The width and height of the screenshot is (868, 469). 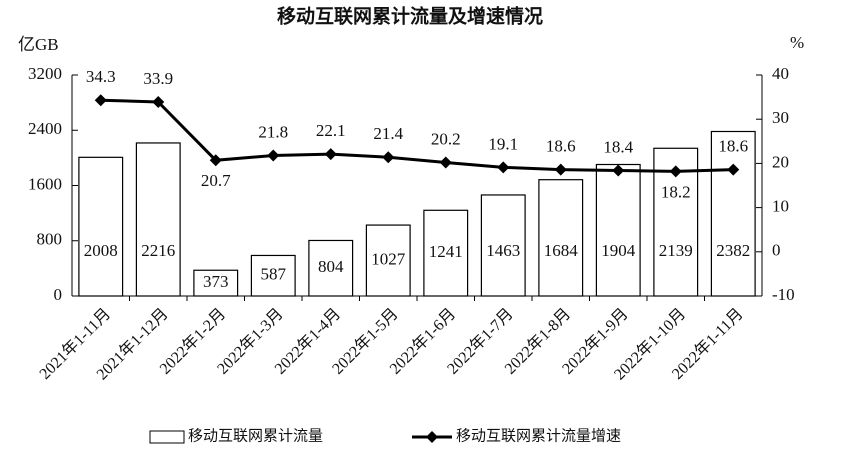 What do you see at coordinates (101, 76) in the screenshot?
I see `line-value-label: 34.3` at bounding box center [101, 76].